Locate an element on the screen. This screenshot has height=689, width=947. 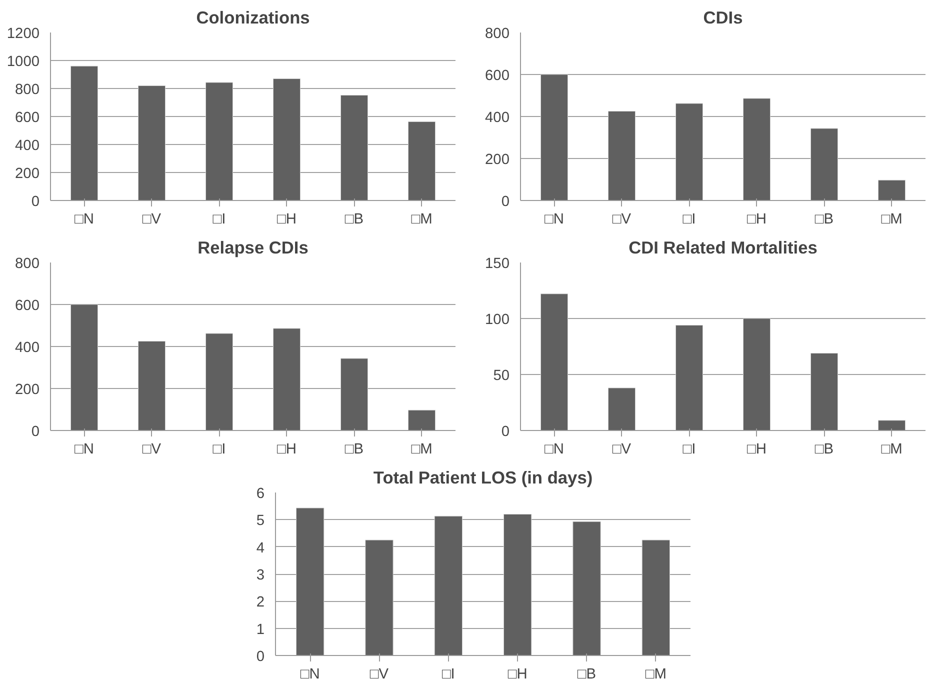
y-tick-label: 100 is located at coordinates (497, 320).